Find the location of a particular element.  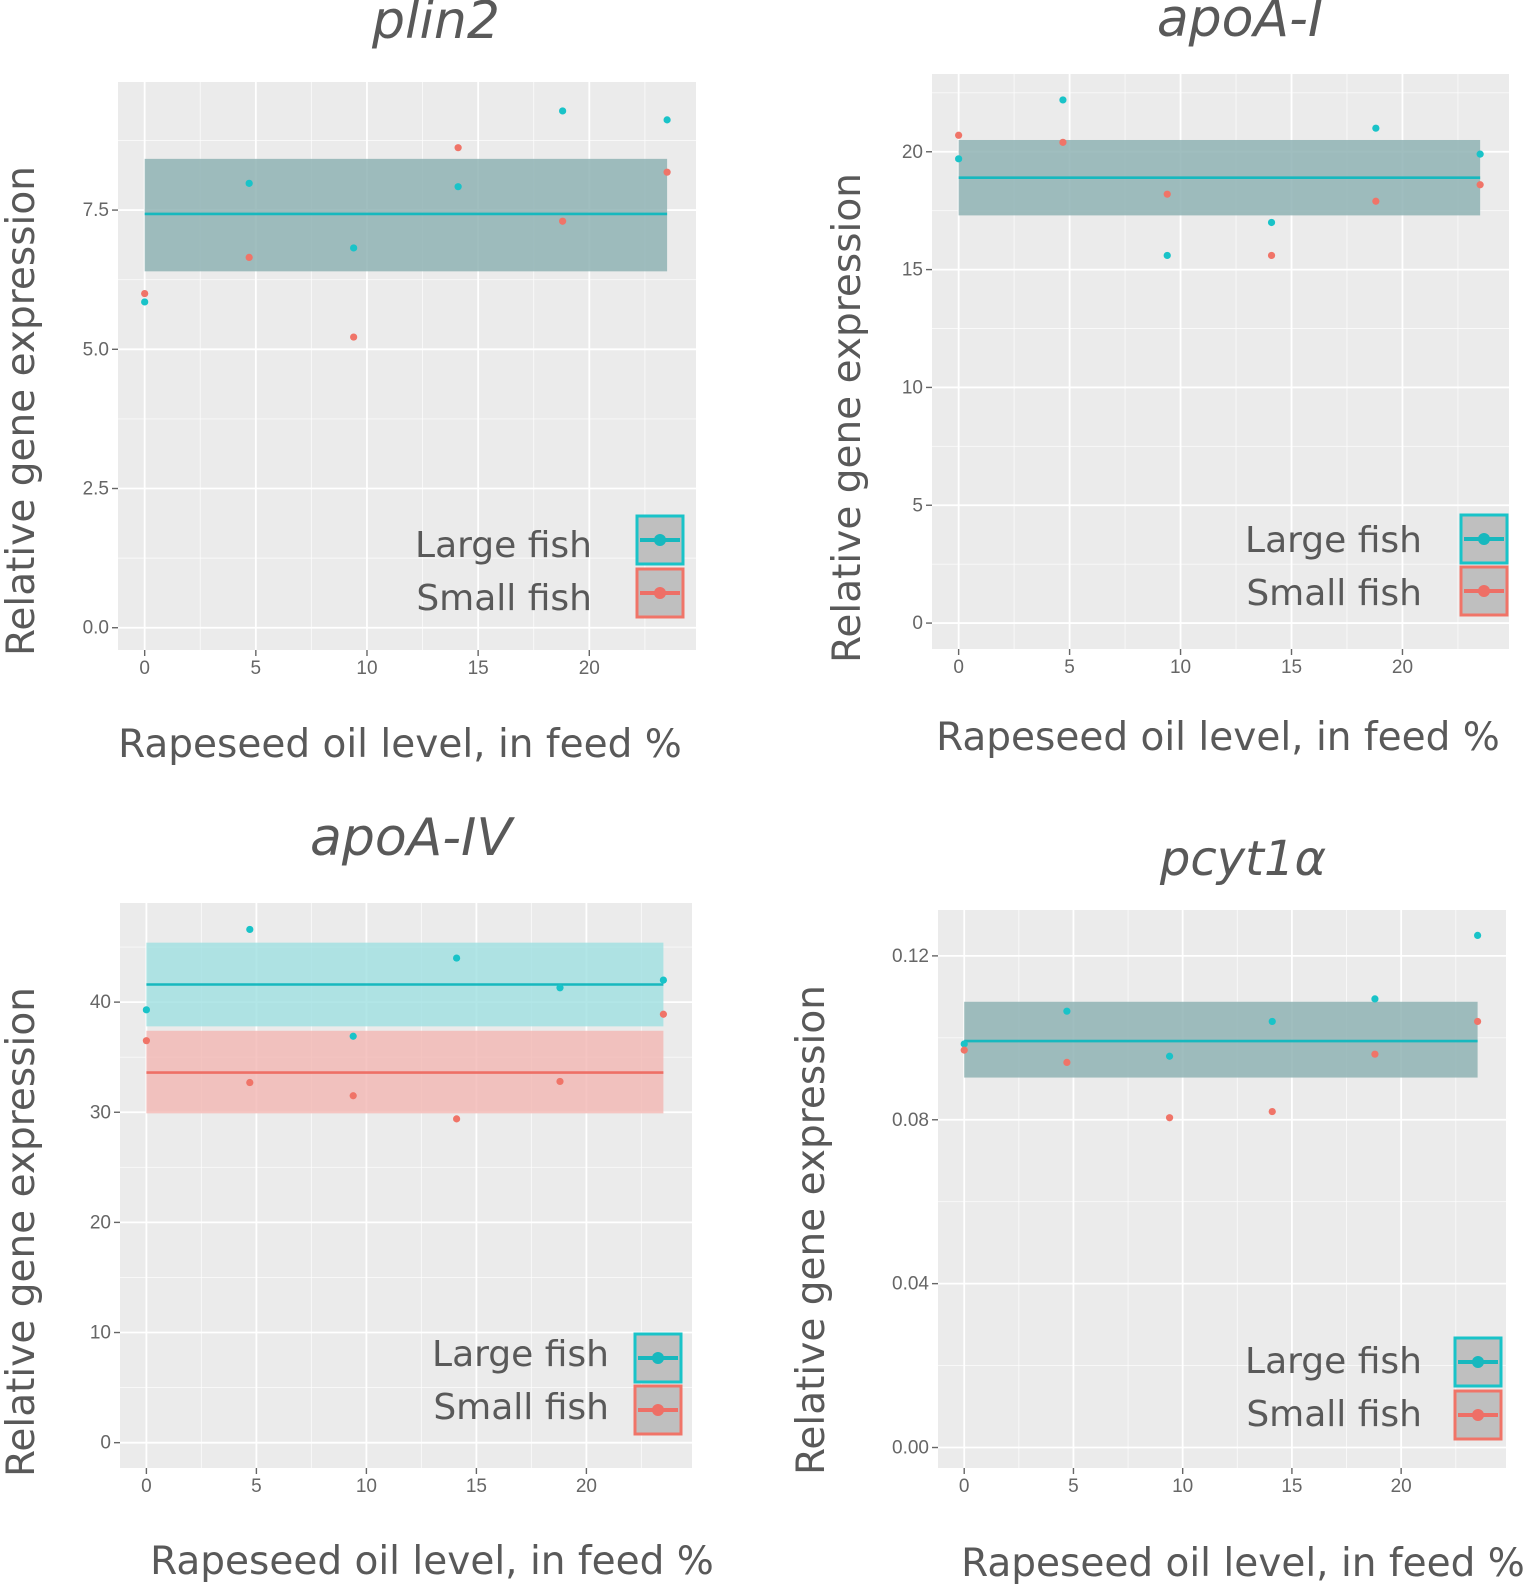

axes: 0 5 10 15 20 0 5 10 15 20 is located at coordinates (1157, 410).